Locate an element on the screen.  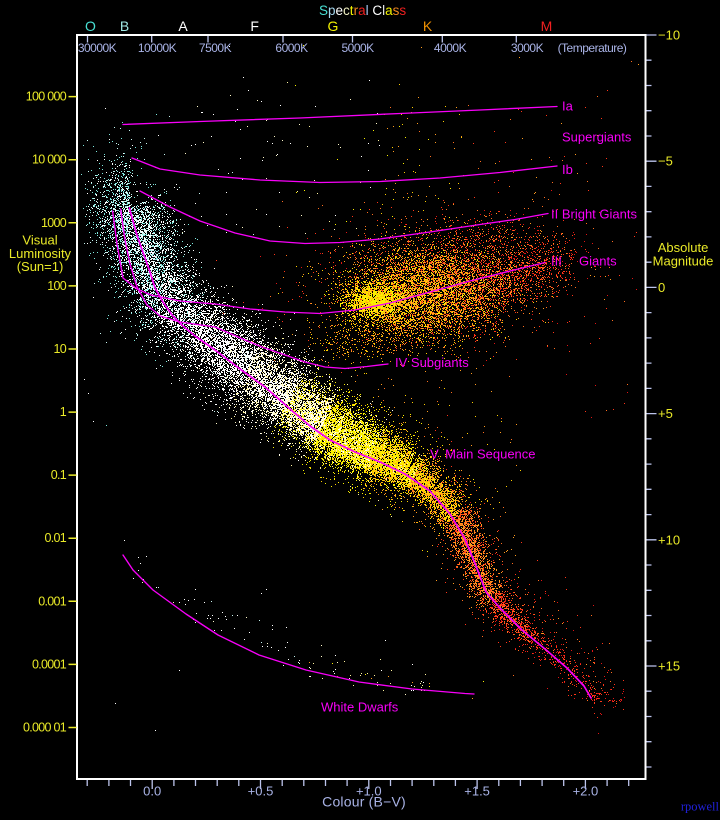
svg-text: +0.5 is located at coordinates (261, 791).